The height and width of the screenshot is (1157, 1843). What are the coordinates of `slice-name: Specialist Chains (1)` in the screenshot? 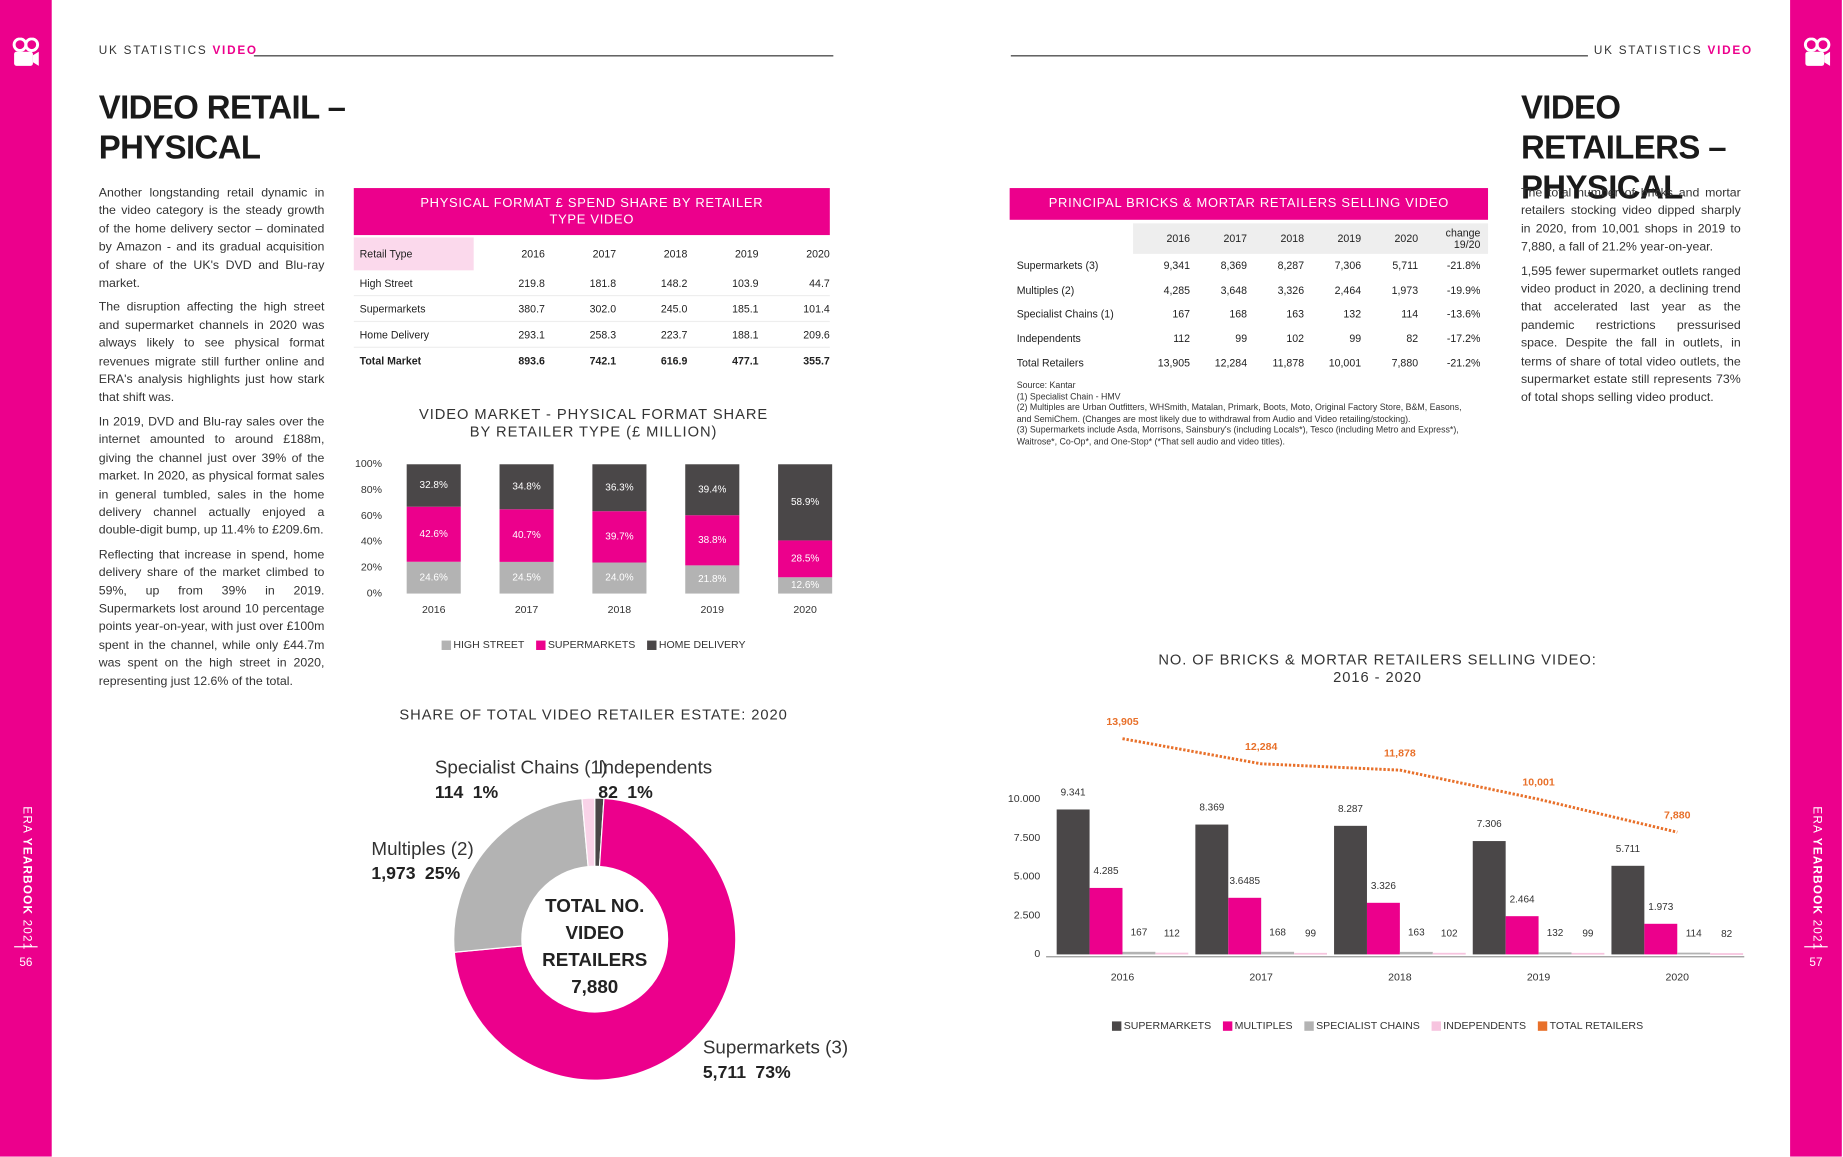 It's located at (521, 767).